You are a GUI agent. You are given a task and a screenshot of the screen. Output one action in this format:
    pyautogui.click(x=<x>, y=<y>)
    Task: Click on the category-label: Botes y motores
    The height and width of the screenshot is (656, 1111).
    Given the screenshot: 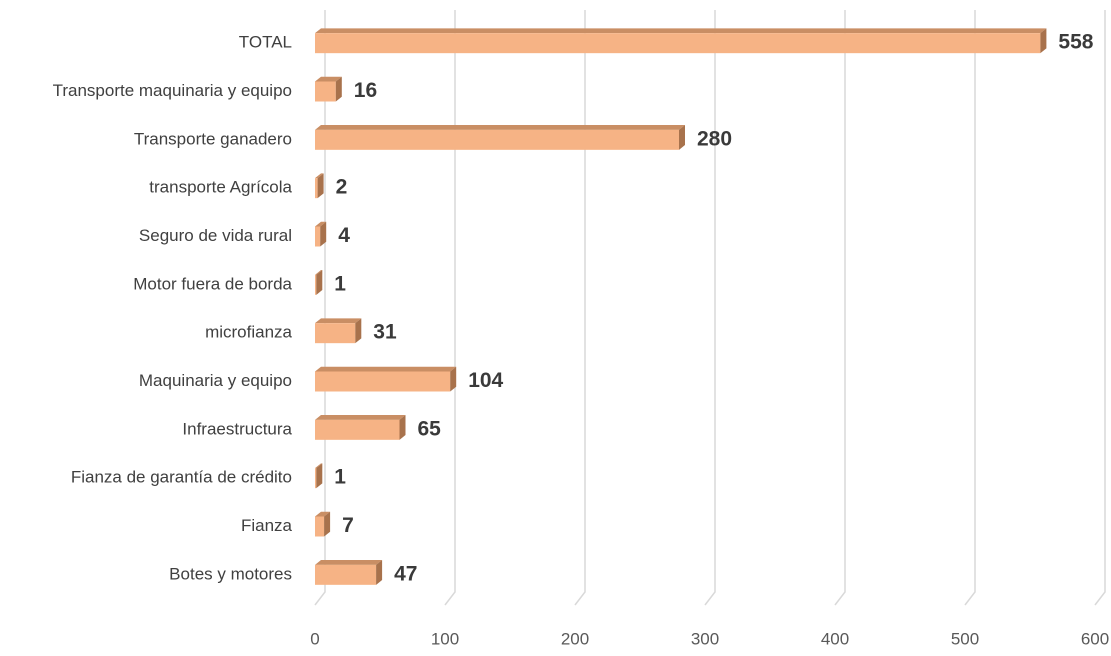 What is the action you would take?
    pyautogui.click(x=230, y=573)
    